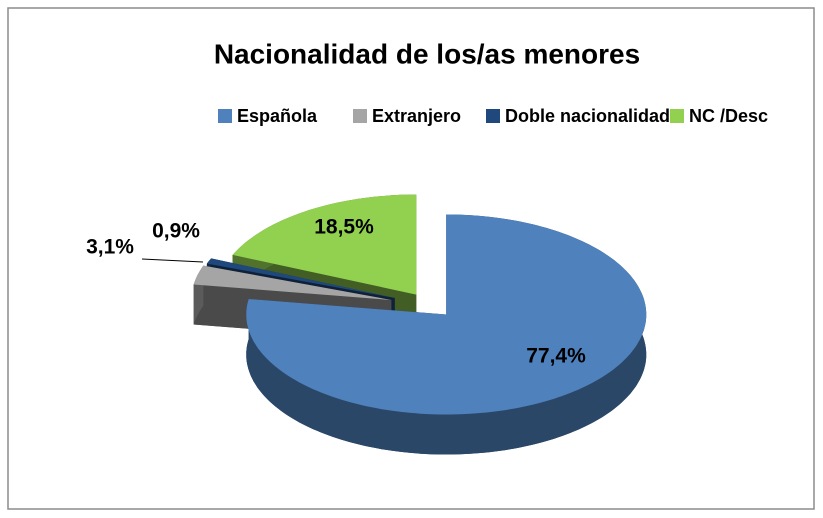  Describe the element at coordinates (277, 116) in the screenshot. I see `legend-label: Española` at that location.